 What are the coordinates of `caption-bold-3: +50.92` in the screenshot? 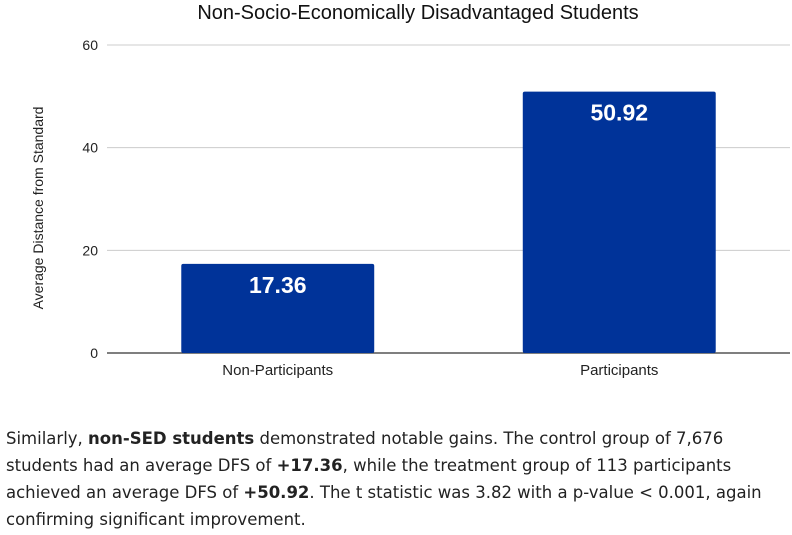 It's located at (276, 492).